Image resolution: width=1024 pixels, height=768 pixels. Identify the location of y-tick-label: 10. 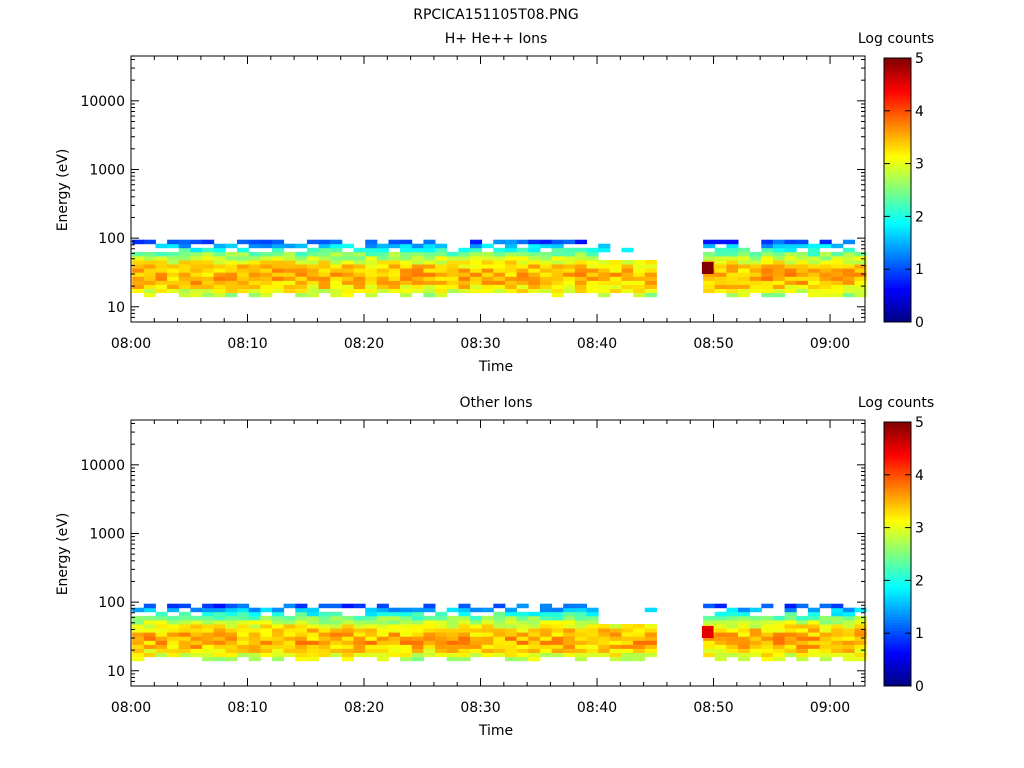
(116, 672).